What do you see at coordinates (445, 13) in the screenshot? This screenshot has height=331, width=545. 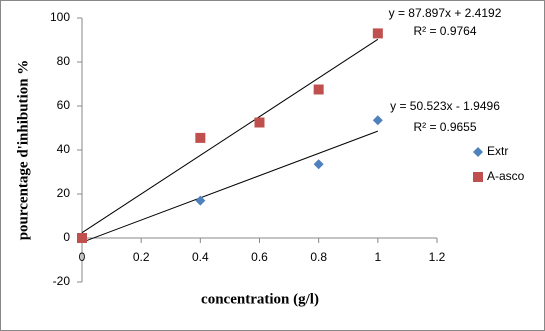 I see `trendline-equation: y = 87.897x + 2.4192` at bounding box center [445, 13].